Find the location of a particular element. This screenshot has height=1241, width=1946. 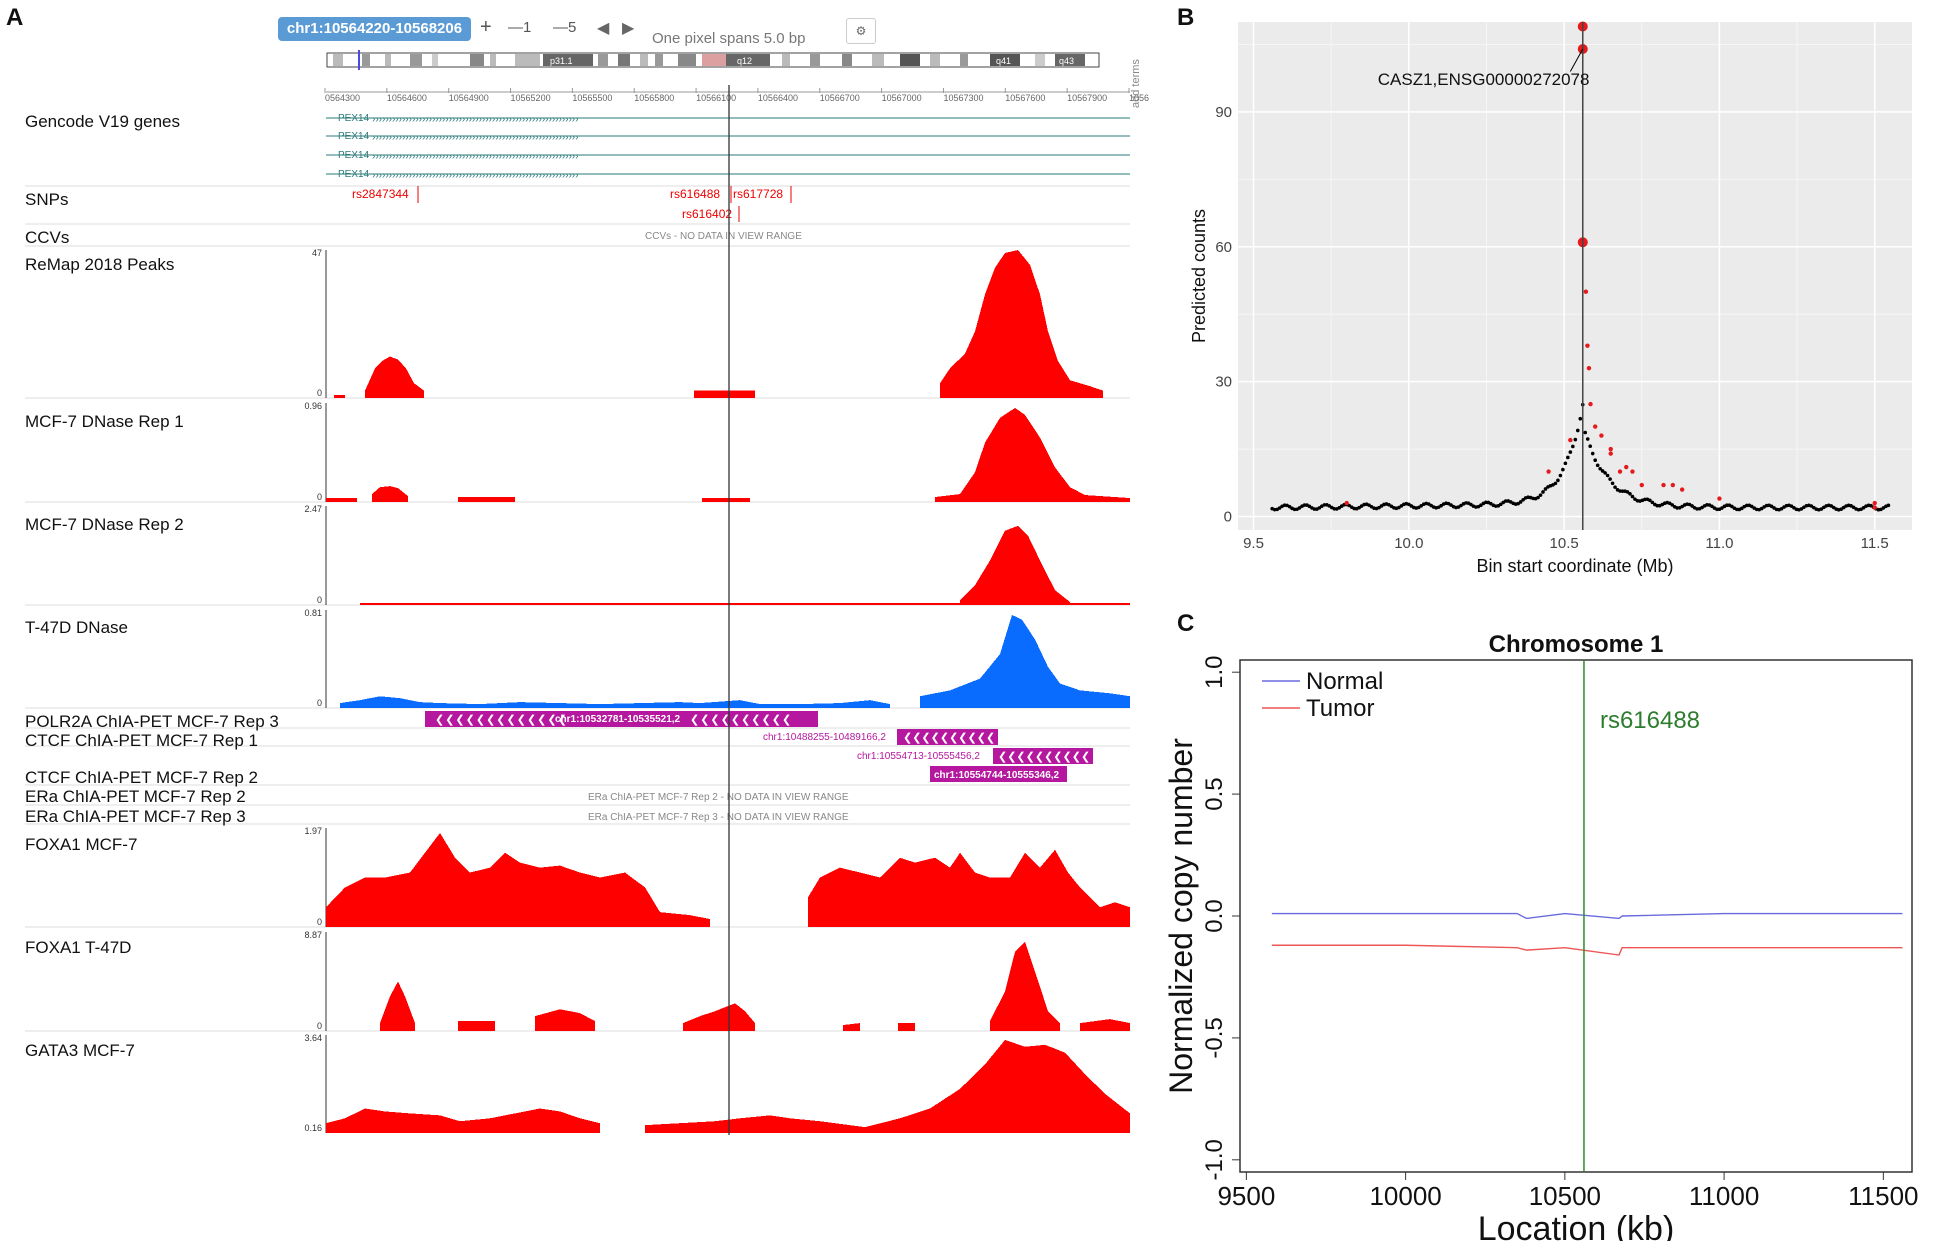

undefined: 3.64 0.16 is located at coordinates (717, 1083).